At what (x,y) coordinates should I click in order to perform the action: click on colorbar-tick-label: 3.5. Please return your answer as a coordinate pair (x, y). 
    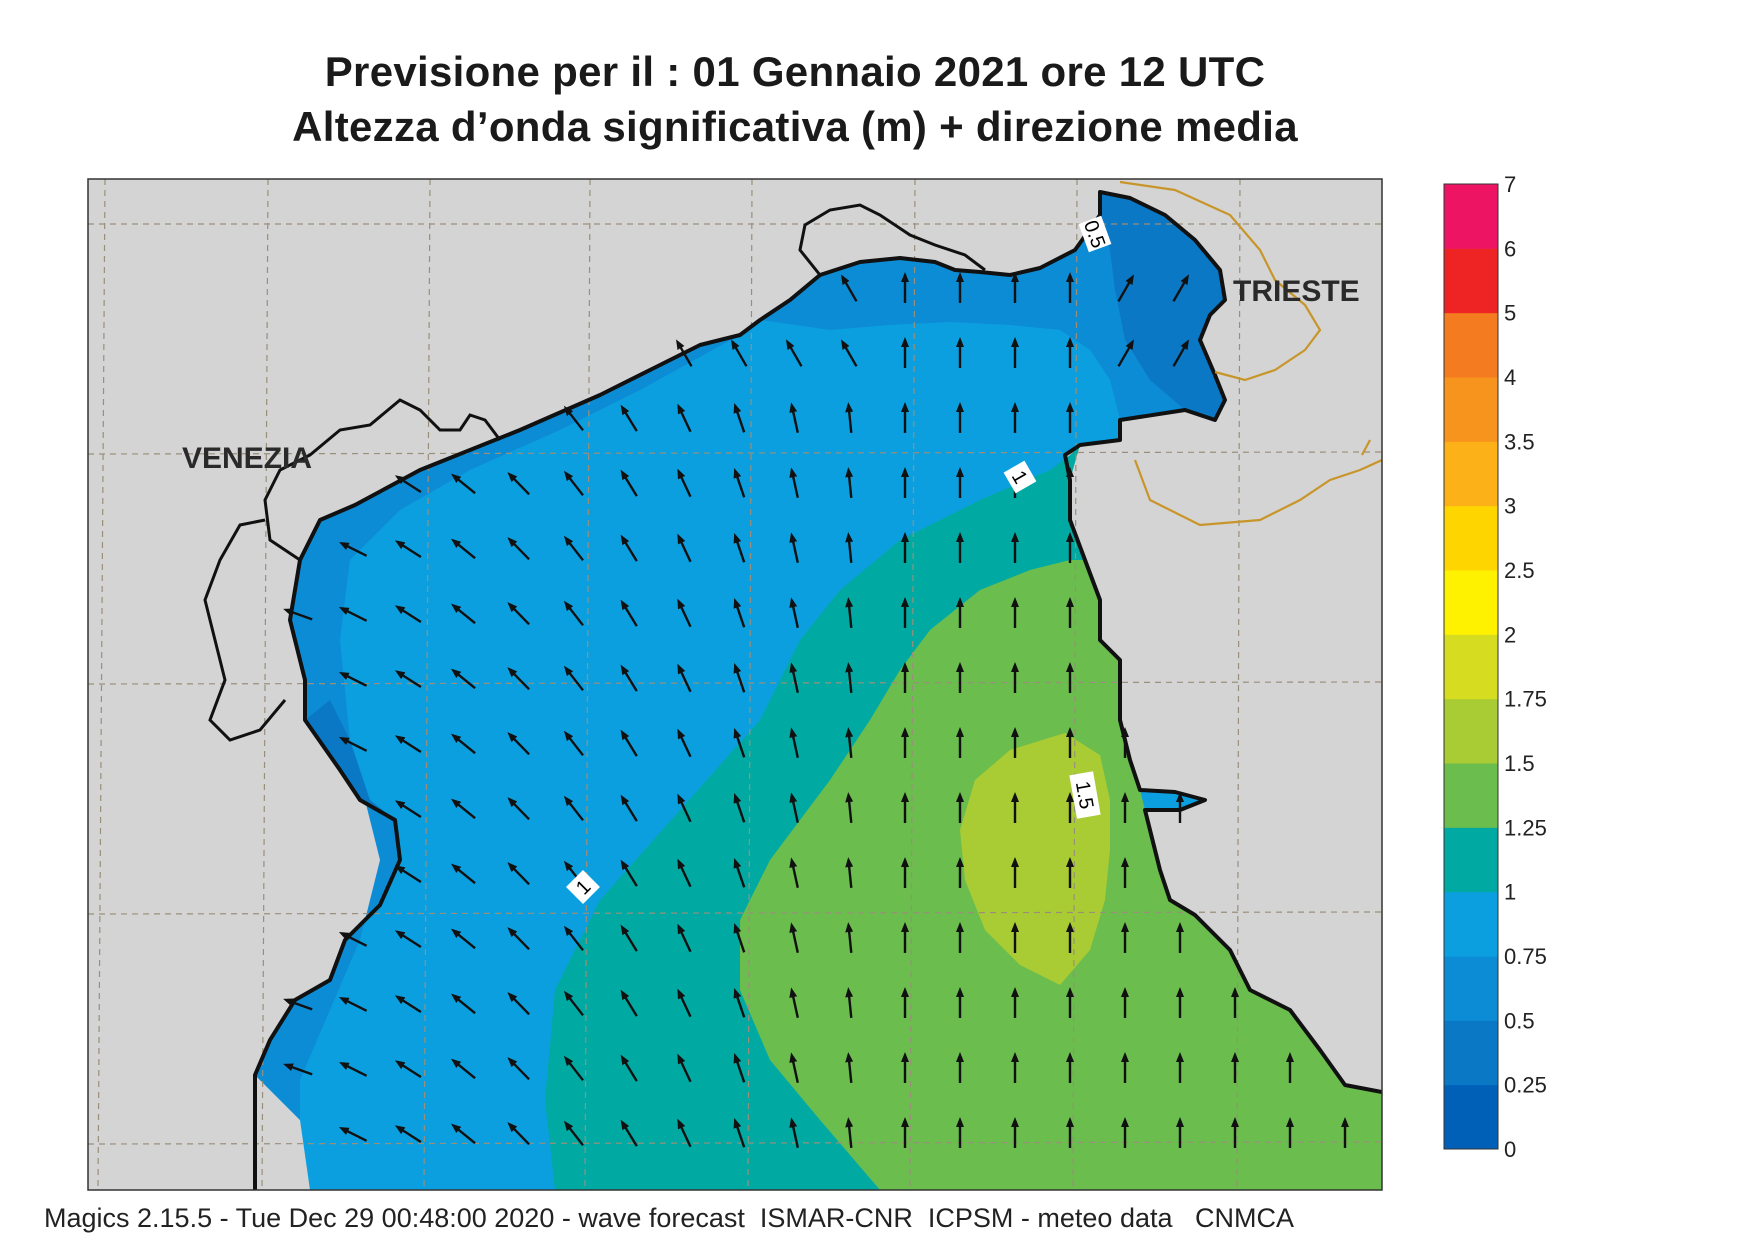
    Looking at the image, I should click on (1519, 441).